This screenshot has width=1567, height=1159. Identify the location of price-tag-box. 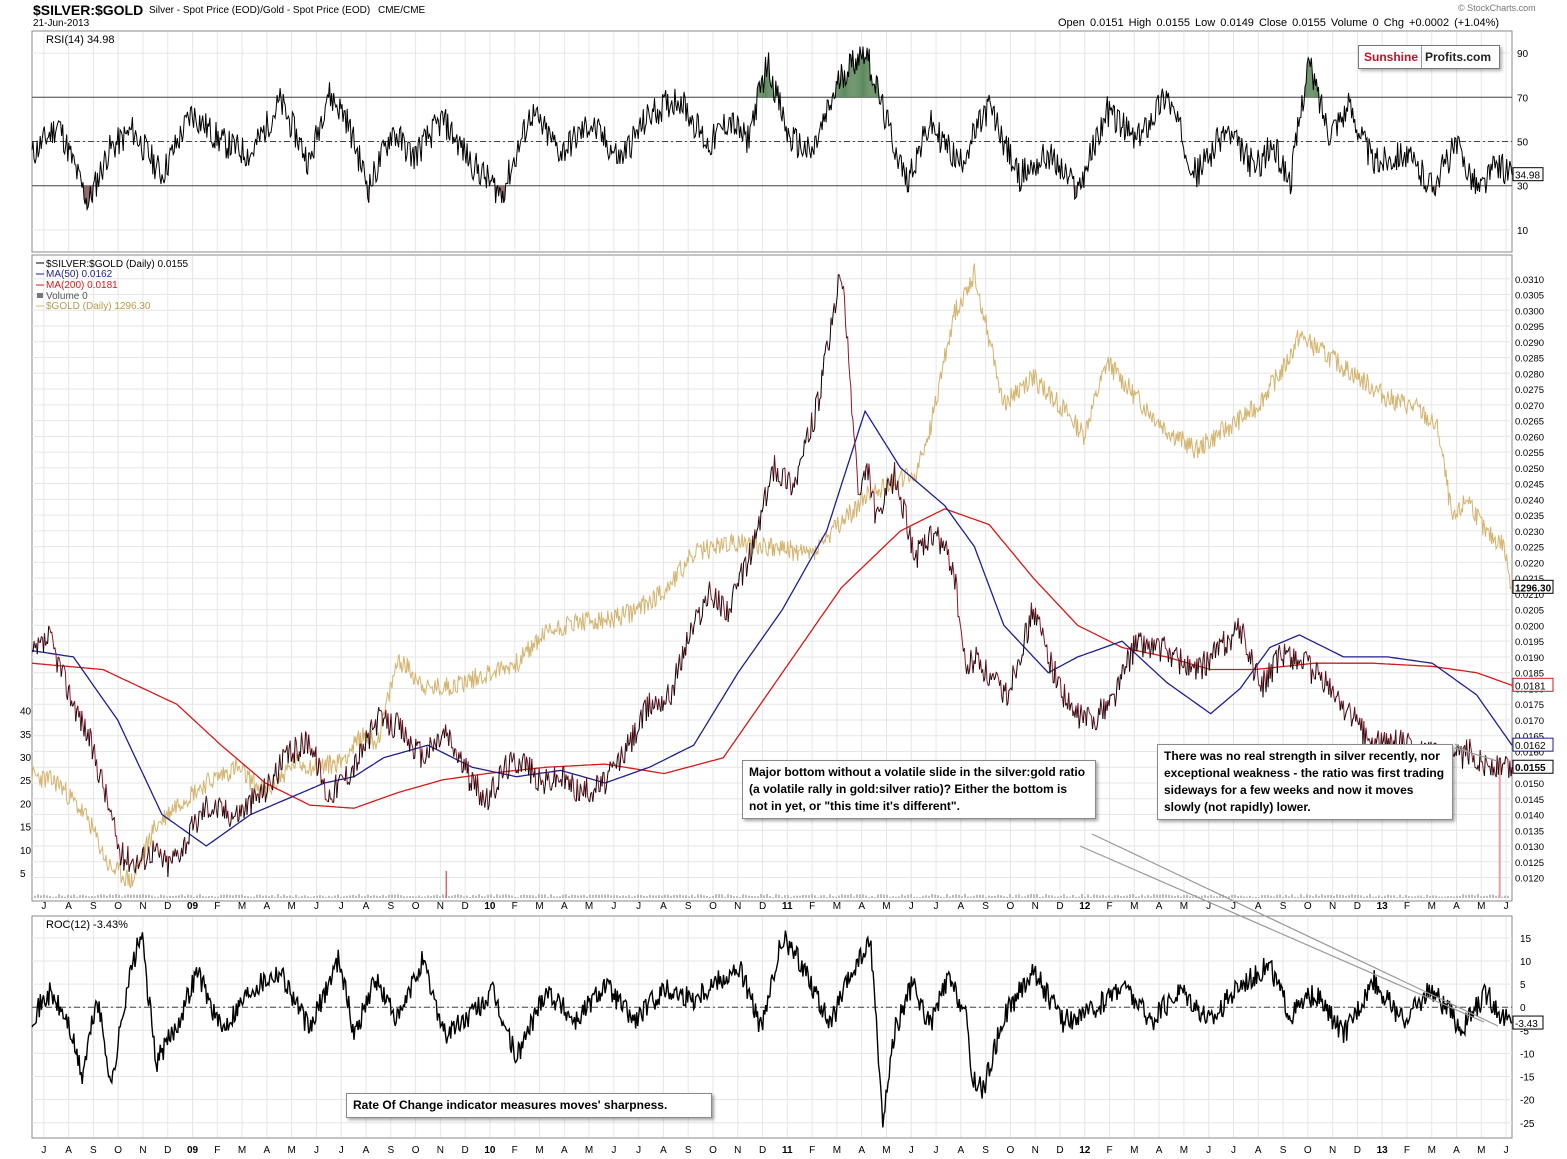
(1533, 586).